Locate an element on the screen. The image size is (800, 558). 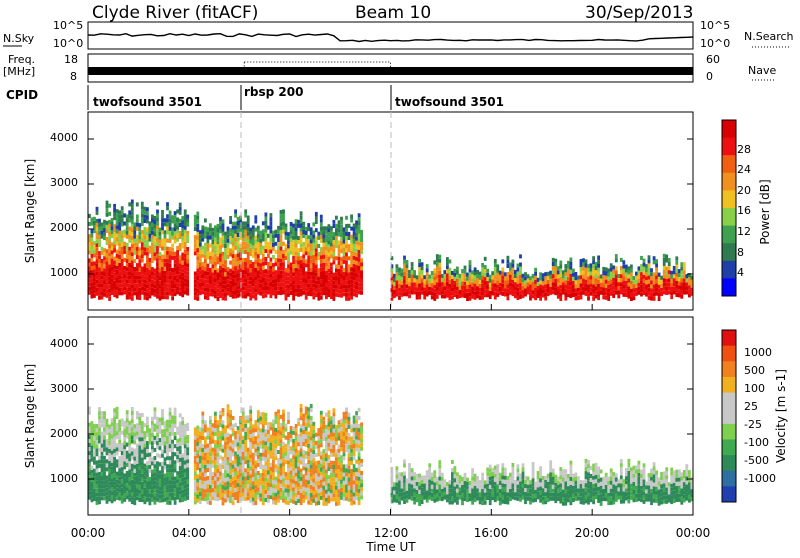
colorbar-swatch is located at coordinates (729, 287).